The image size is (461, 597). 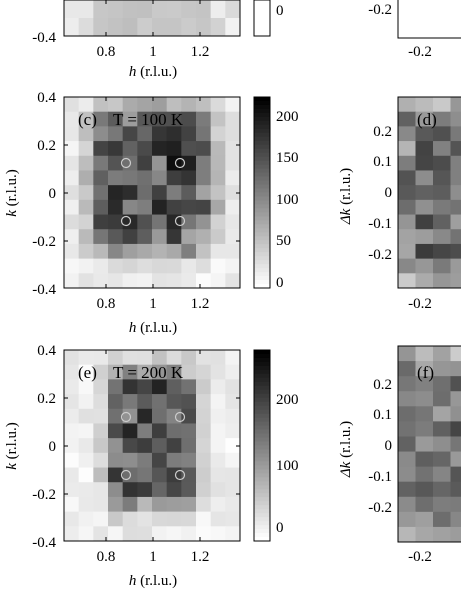 I want to click on colorbar-tick-label: 100, so click(x=287, y=466).